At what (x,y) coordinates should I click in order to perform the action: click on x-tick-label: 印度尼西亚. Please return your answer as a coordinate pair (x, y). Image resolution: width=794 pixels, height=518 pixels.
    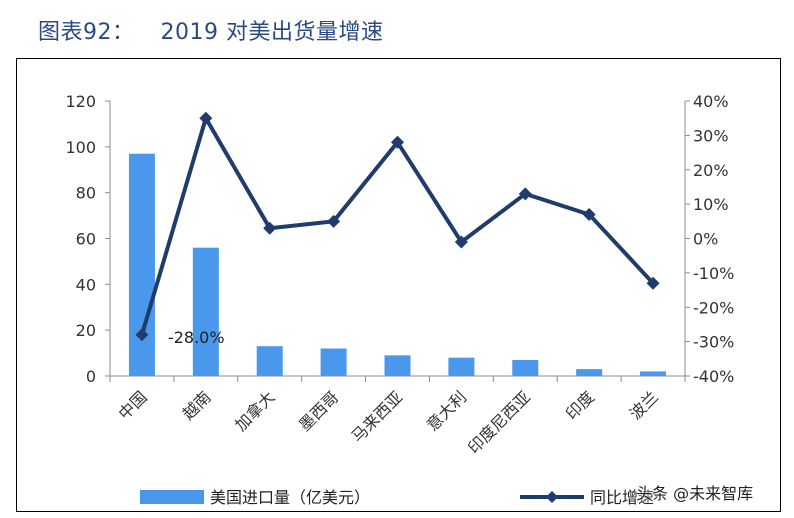
    Looking at the image, I should click on (499, 422).